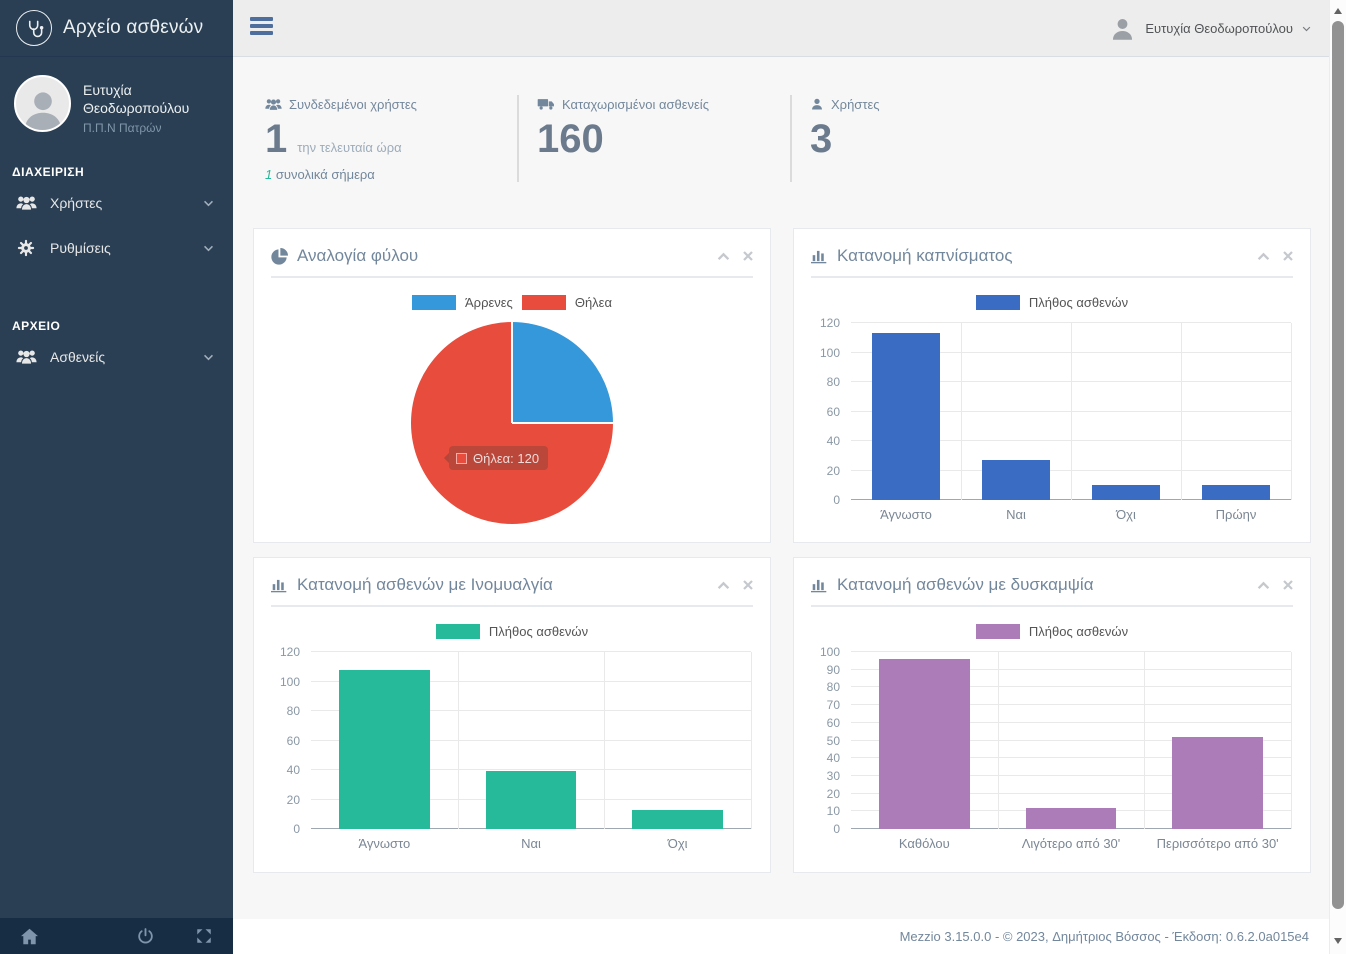 The height and width of the screenshot is (954, 1346). Describe the element at coordinates (829, 652) in the screenshot. I see `y-tick-label: 100` at that location.